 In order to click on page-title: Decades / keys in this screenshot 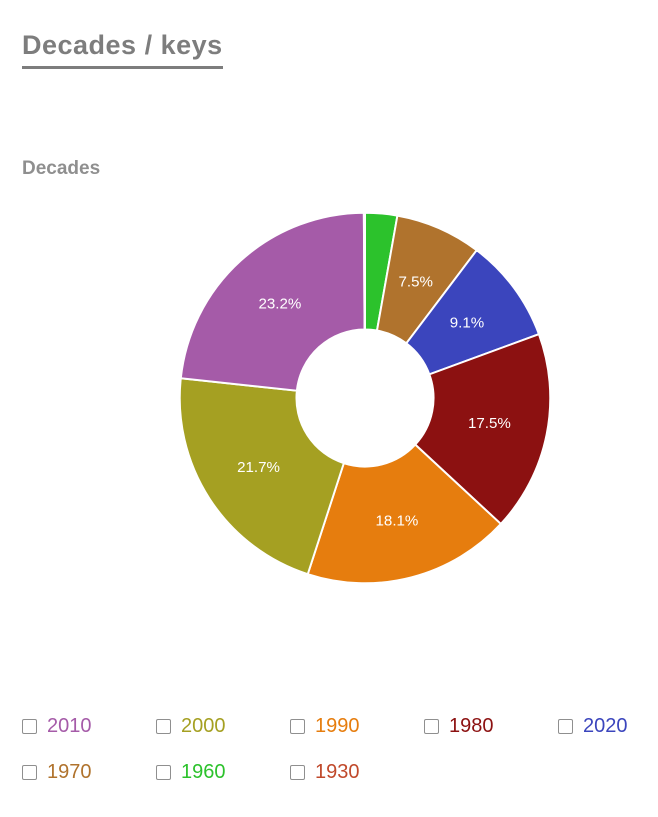, I will do `click(122, 50)`.